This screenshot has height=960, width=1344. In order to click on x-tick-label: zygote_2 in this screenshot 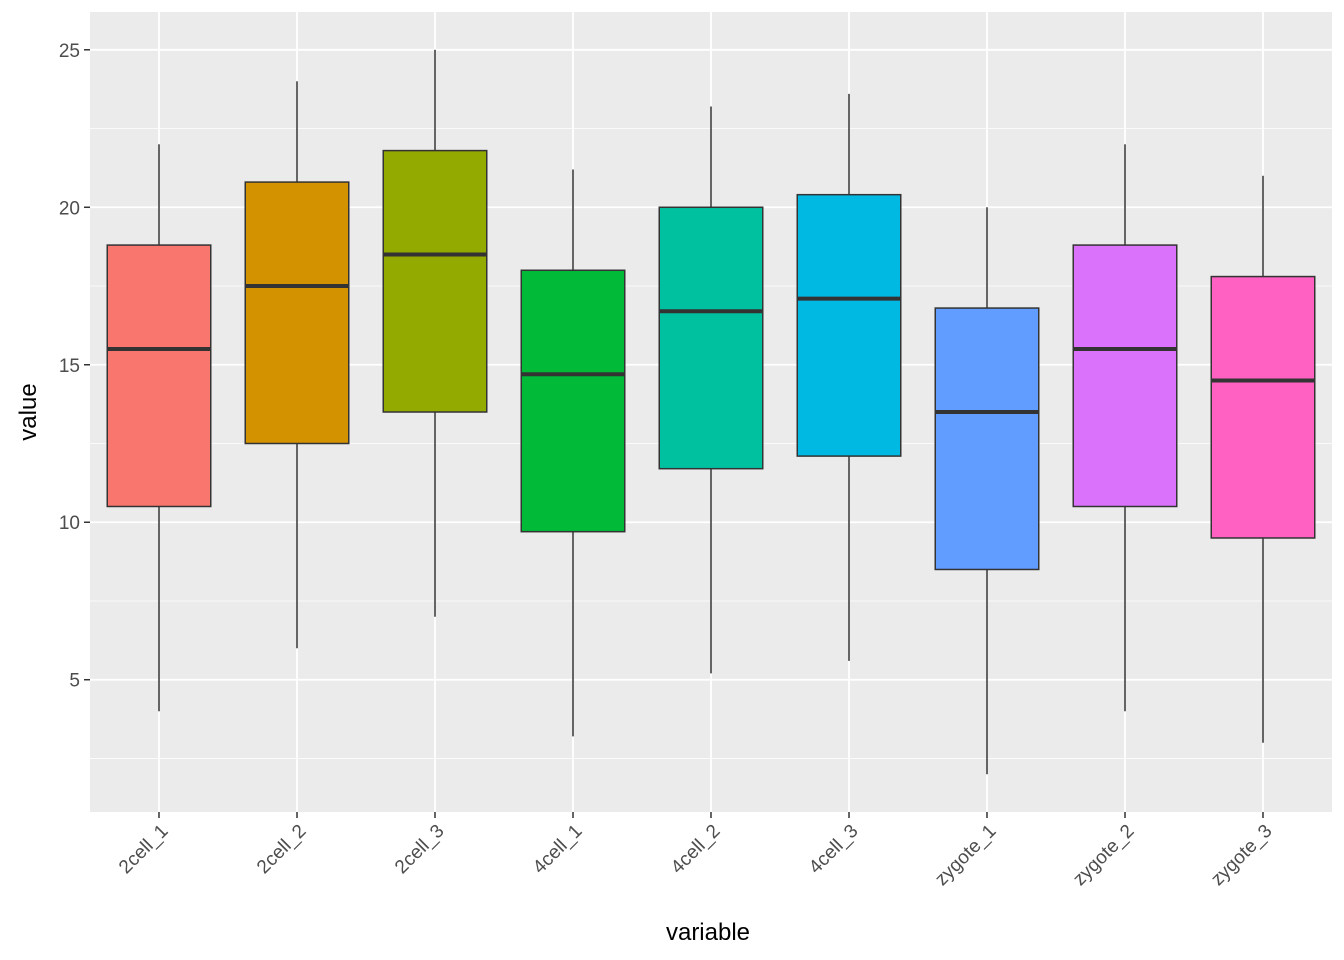, I will do `click(1103, 855)`.